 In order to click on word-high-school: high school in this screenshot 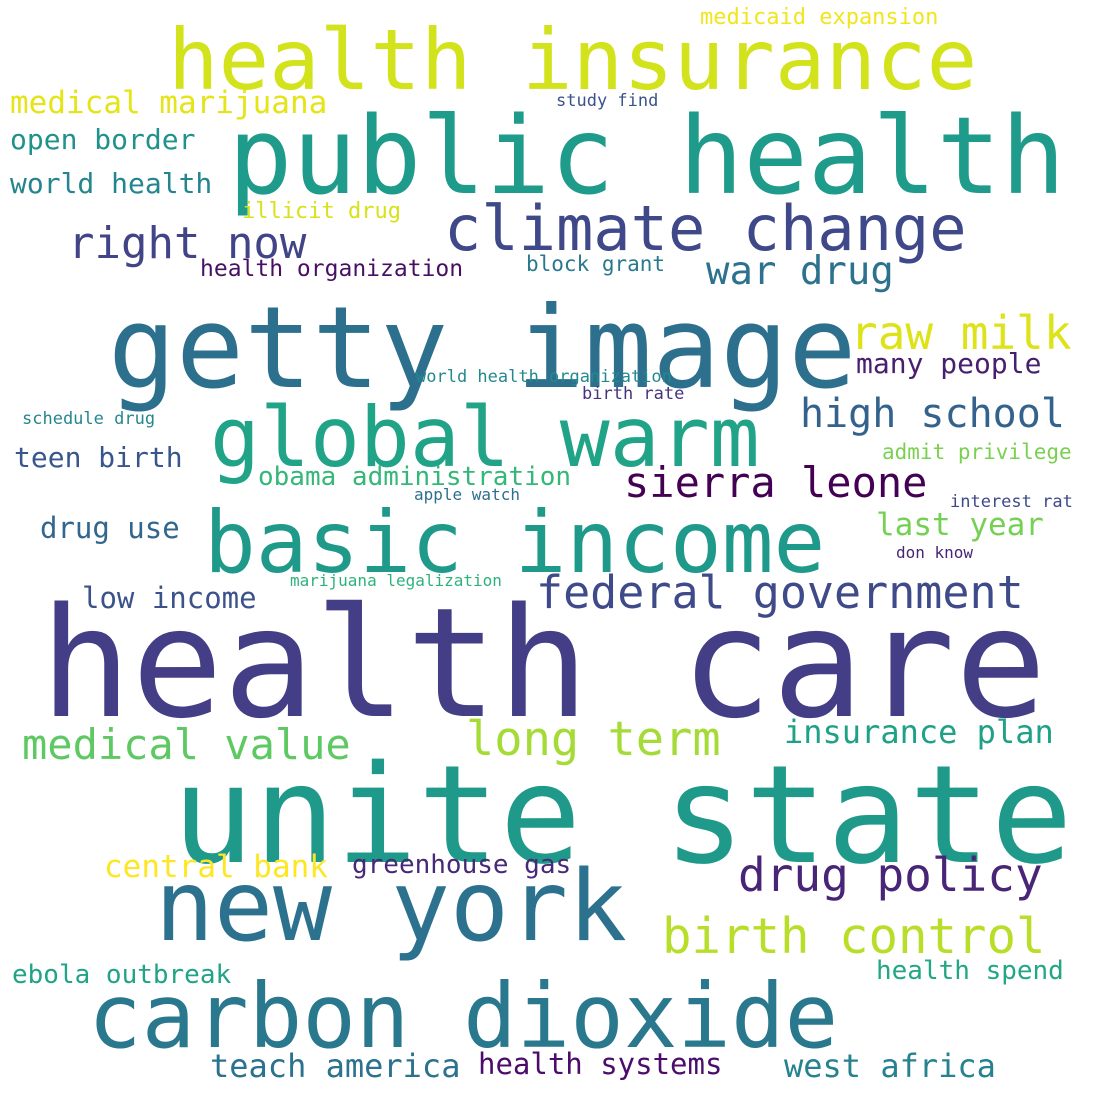, I will do `click(932, 414)`.